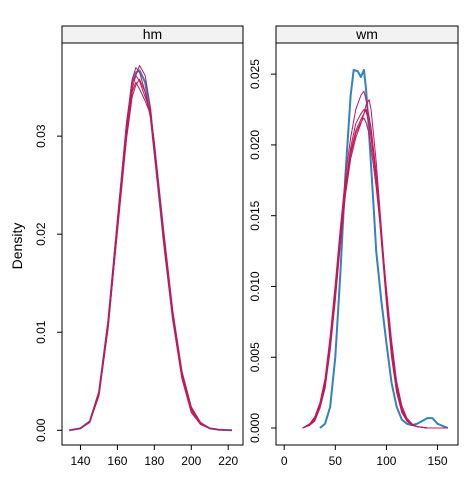 This screenshot has width=474, height=502. What do you see at coordinates (80, 461) in the screenshot?
I see `x-tick-label-hm-0: 140` at bounding box center [80, 461].